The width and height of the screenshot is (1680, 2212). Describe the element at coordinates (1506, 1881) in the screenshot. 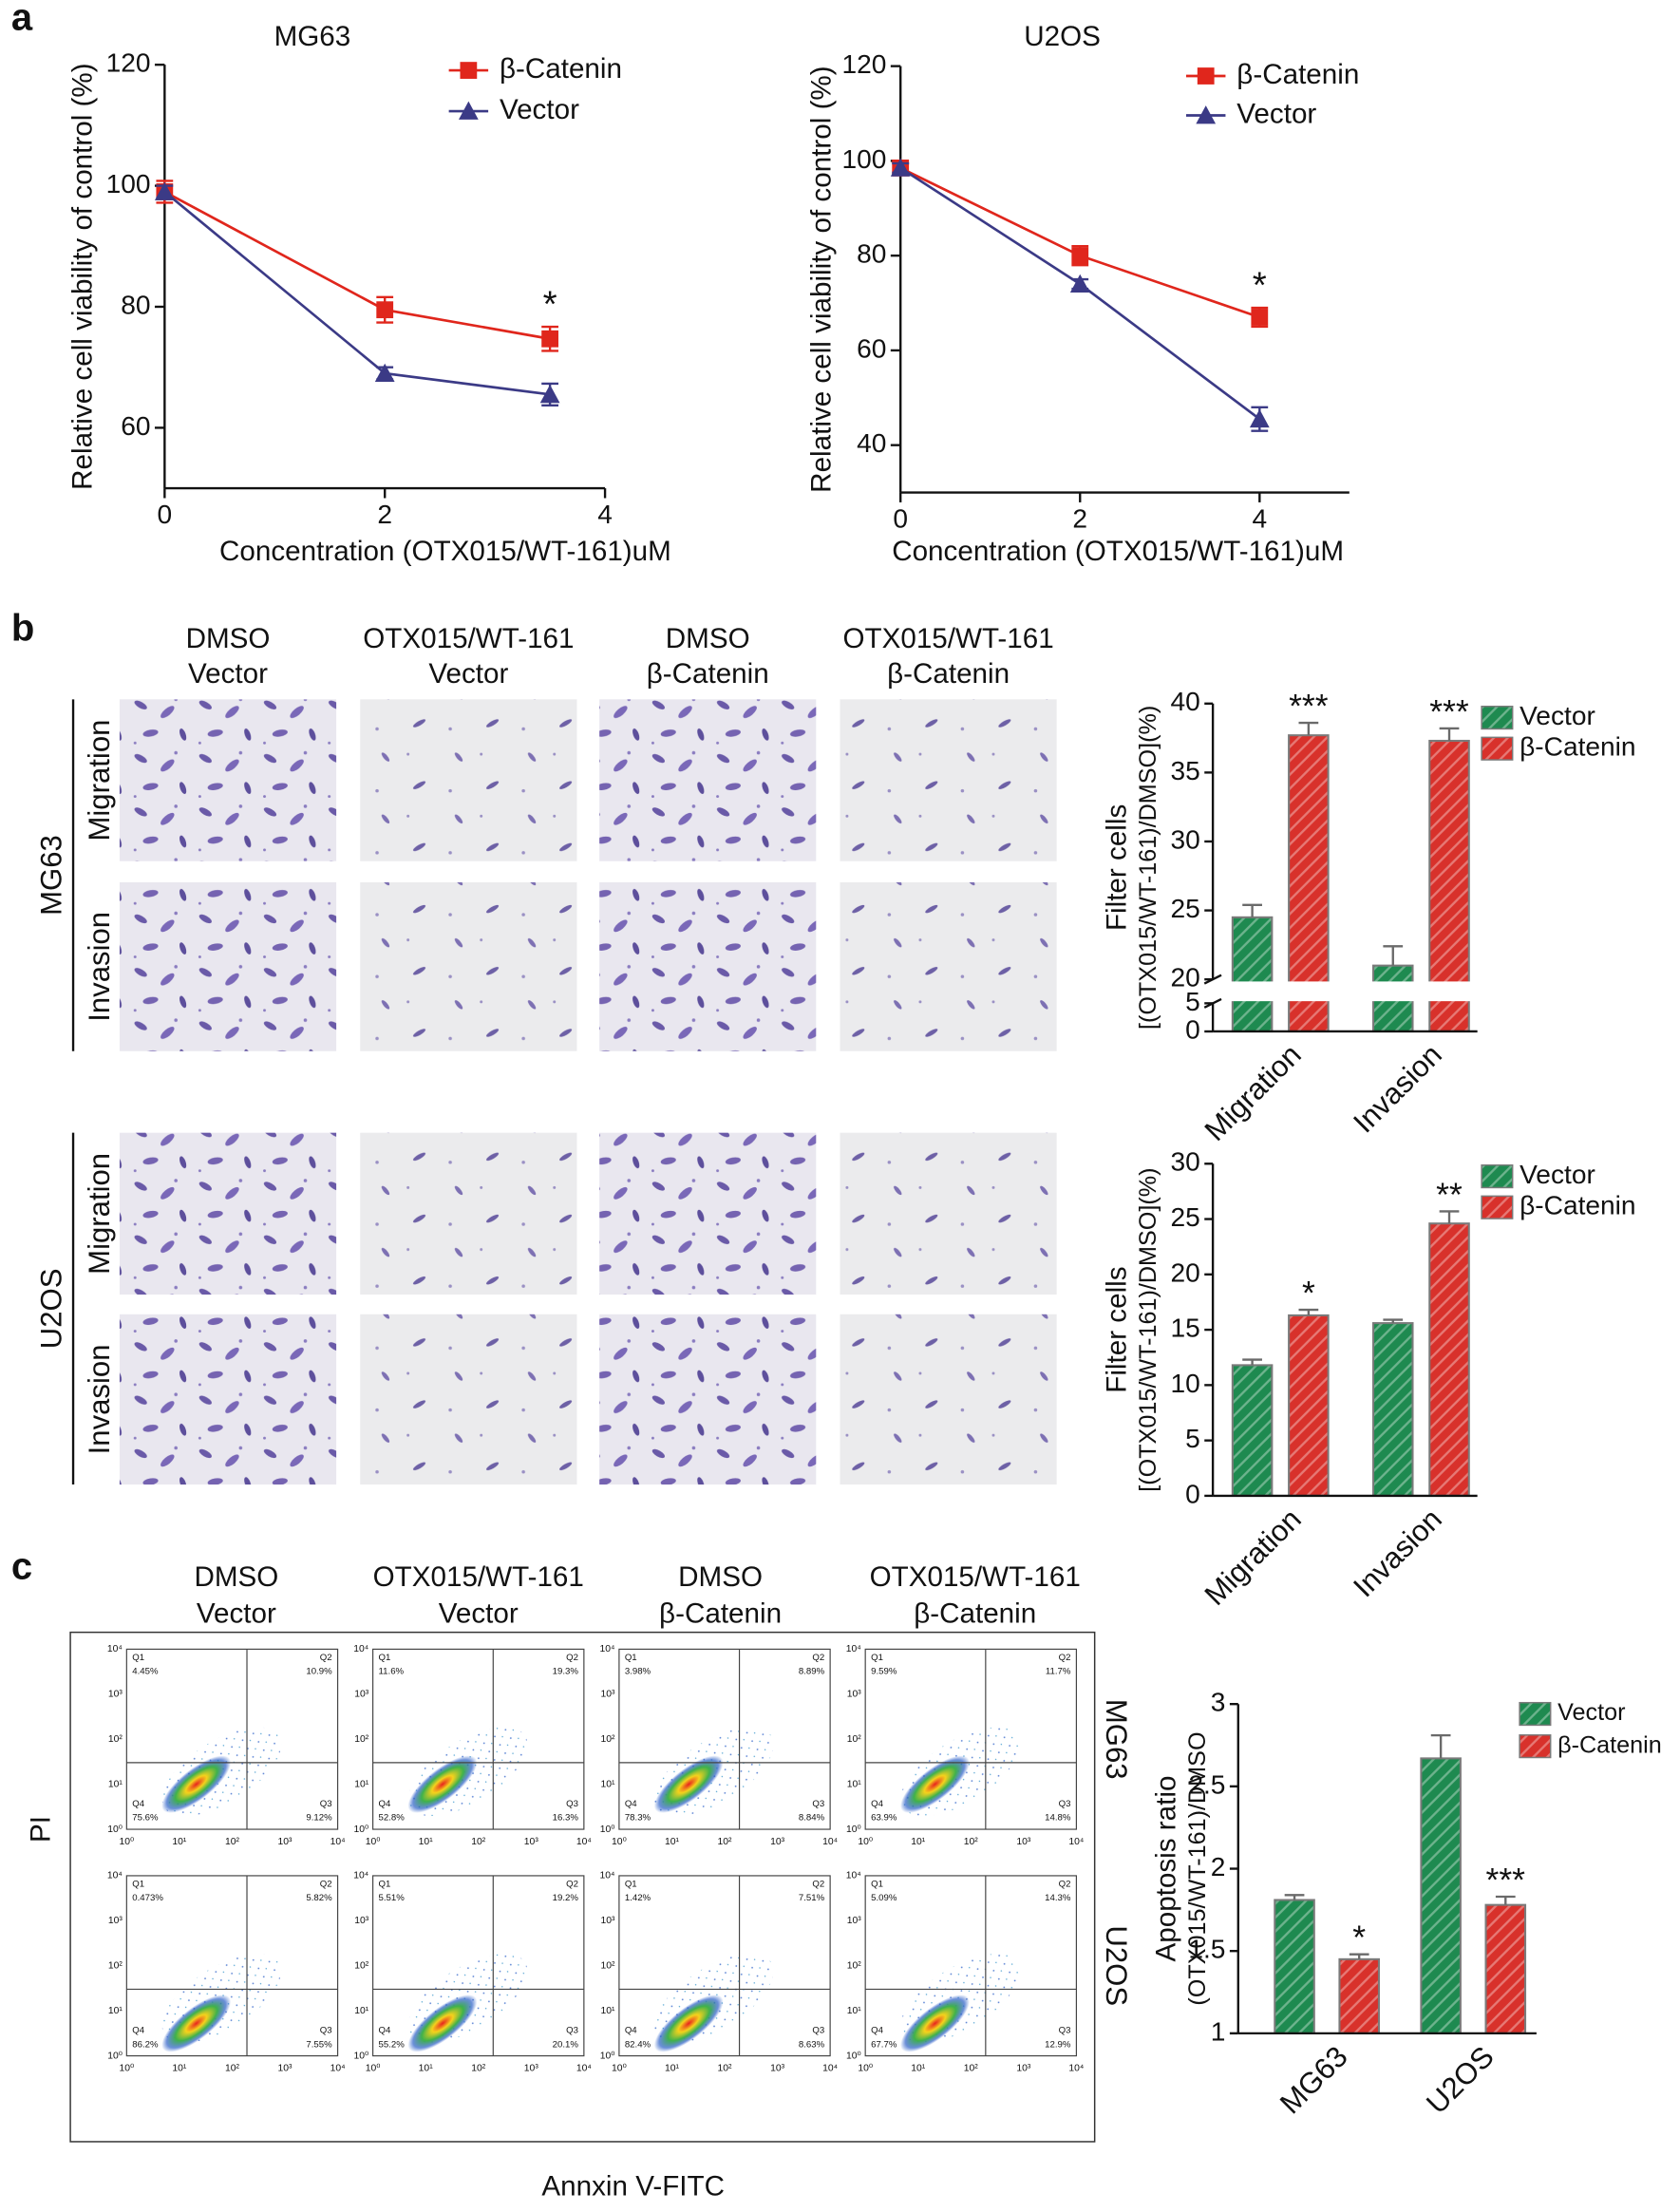

I see `annotation: ***` at that location.